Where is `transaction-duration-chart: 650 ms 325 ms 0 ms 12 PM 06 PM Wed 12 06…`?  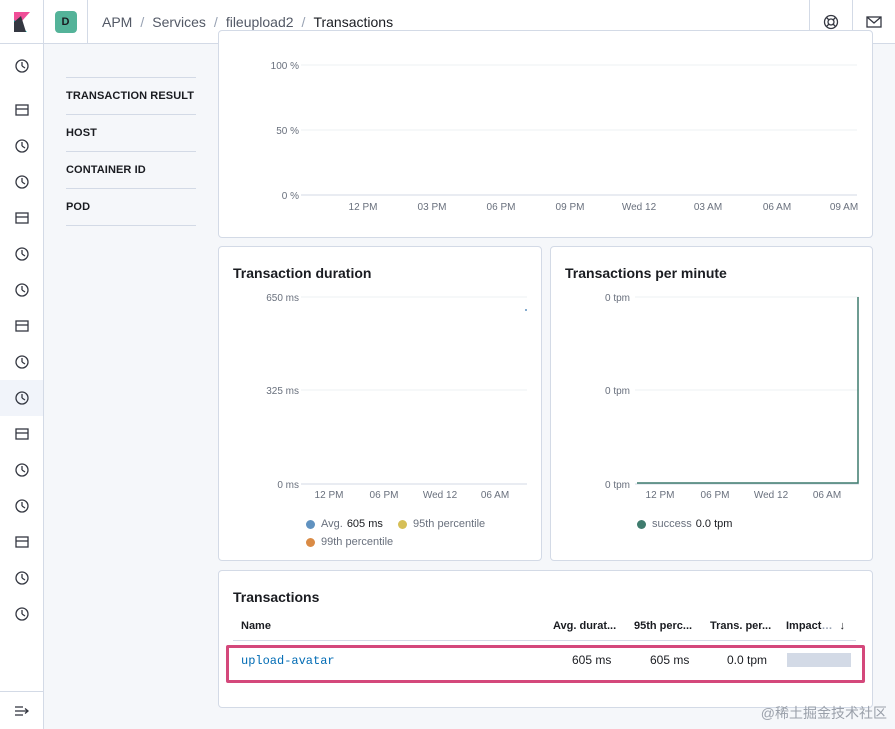 transaction-duration-chart: 650 ms 325 ms 0 ms 12 PM 06 PM Wed 12 06… is located at coordinates (396, 397).